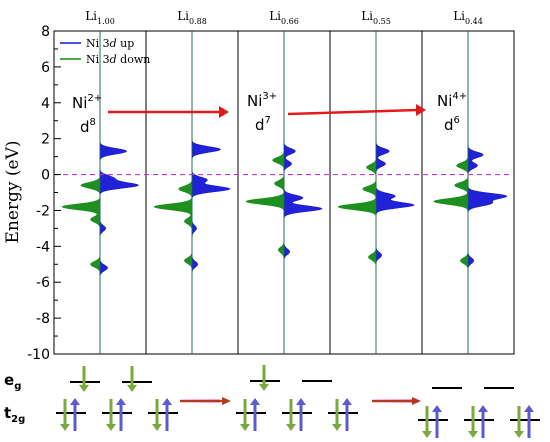 The width and height of the screenshot is (550, 442). Describe the element at coordinates (43, 211) in the screenshot. I see `y-tick-label: -2` at that location.